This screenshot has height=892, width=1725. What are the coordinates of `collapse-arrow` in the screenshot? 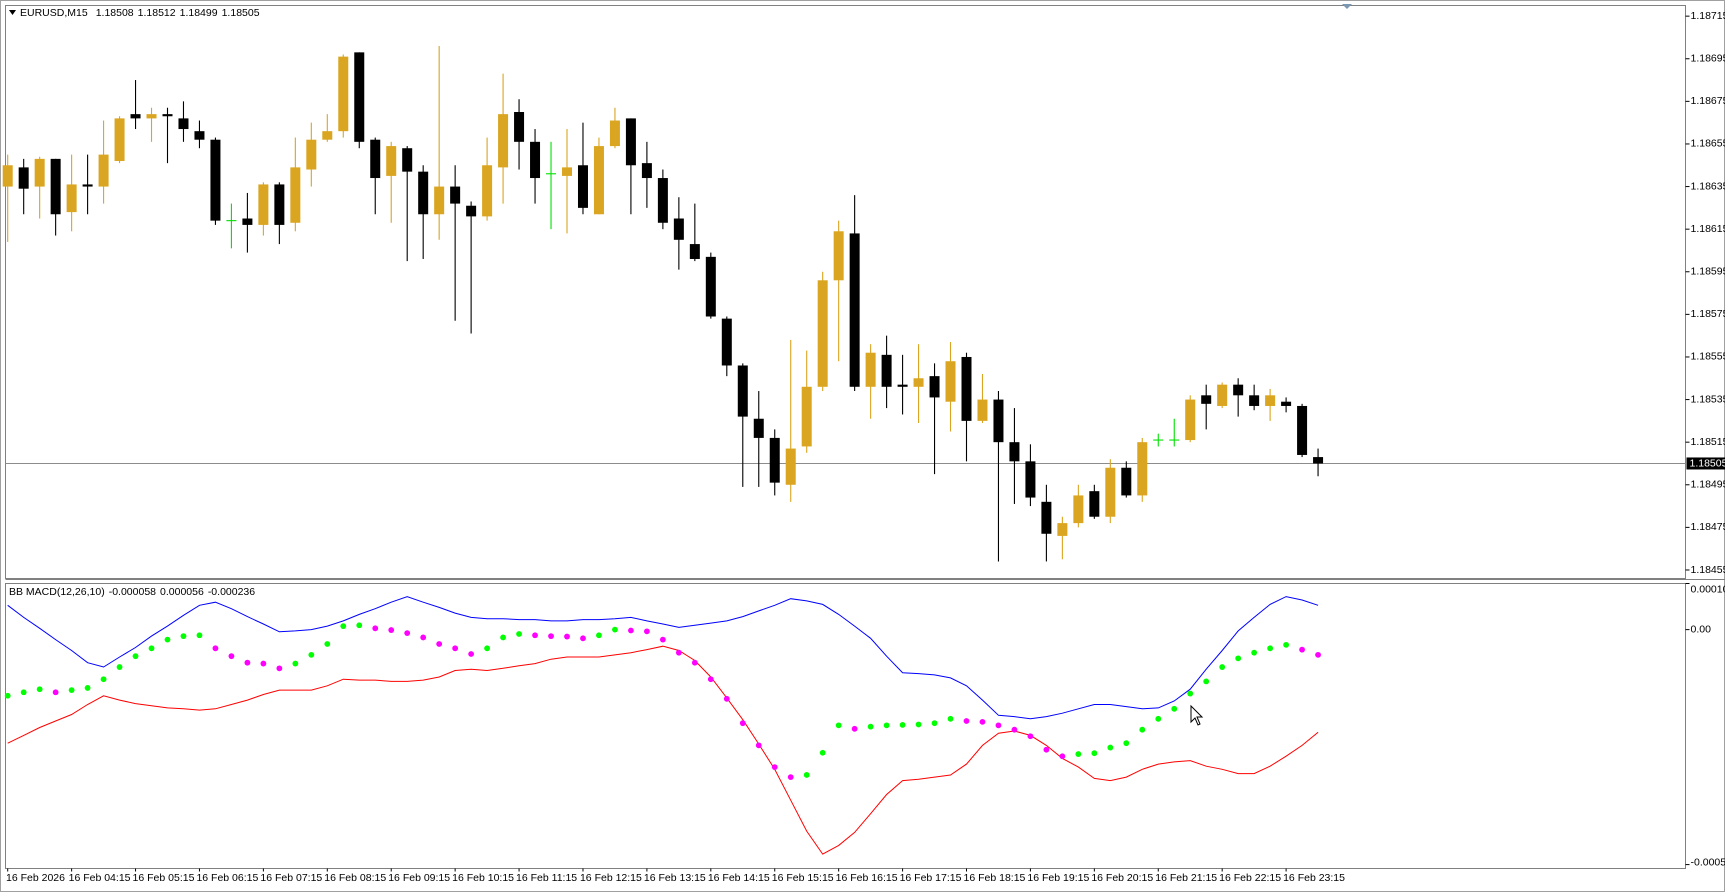 It's located at (12, 12).